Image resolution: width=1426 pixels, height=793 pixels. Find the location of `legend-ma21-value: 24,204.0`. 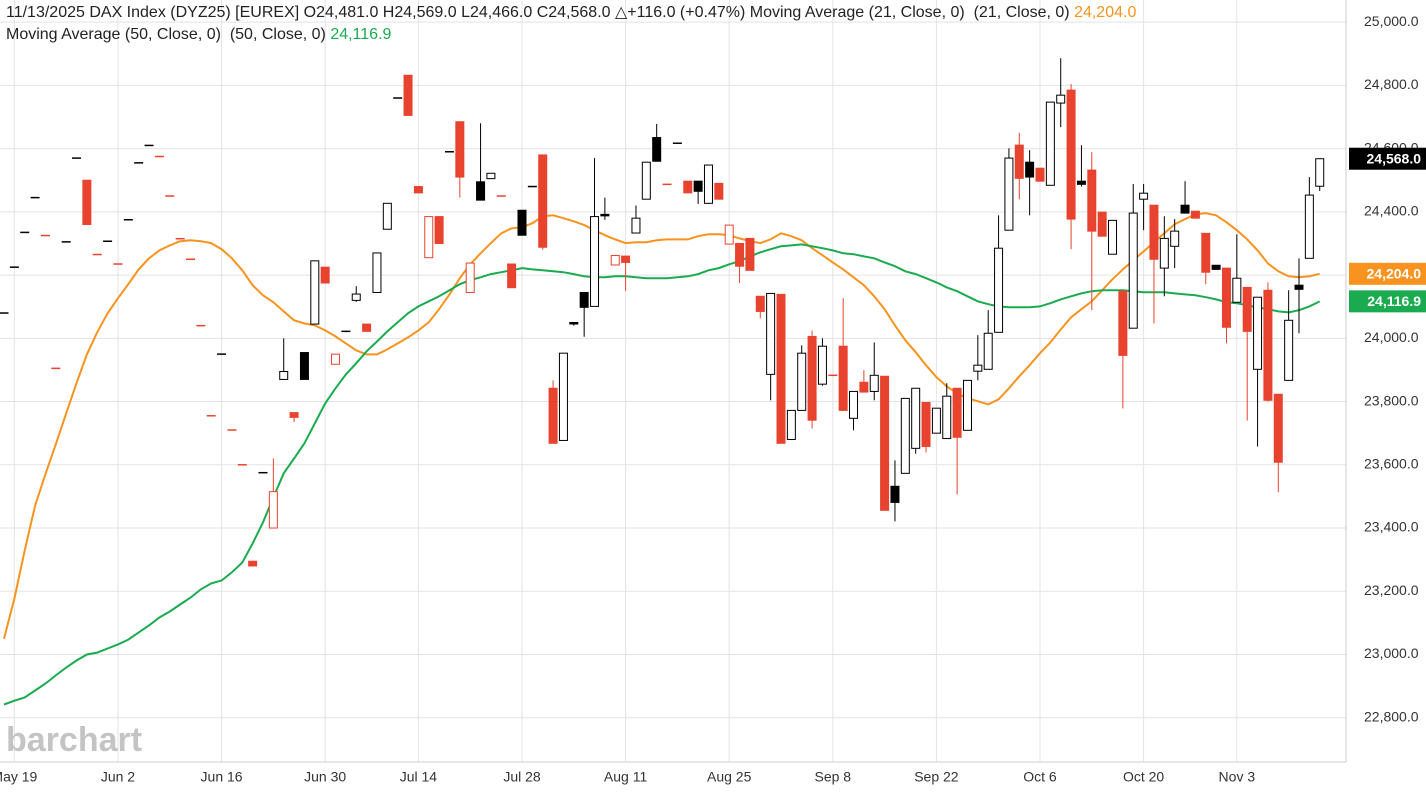

legend-ma21-value: 24,204.0 is located at coordinates (1105, 12).